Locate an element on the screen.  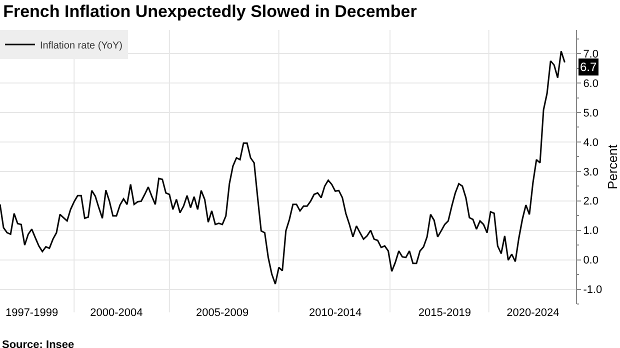
x-tick-label: 2020-2024 is located at coordinates (533, 313).